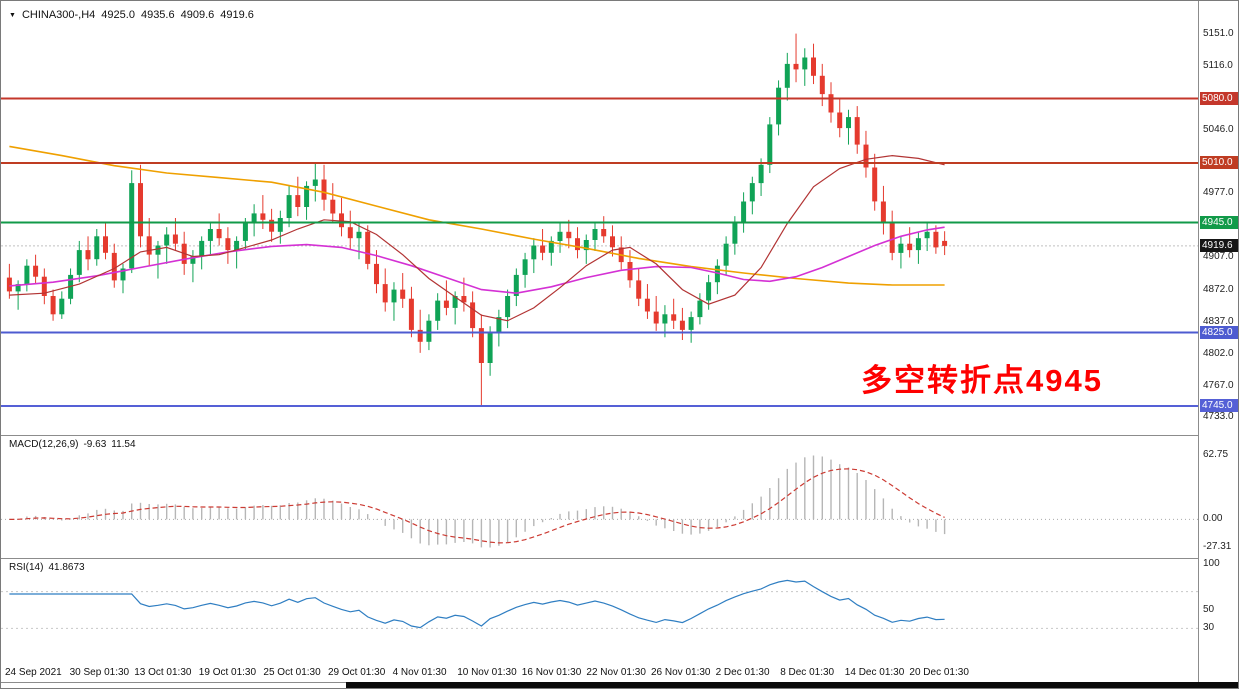 This screenshot has height=689, width=1239. I want to click on price-tick-label: 4907.0, so click(1218, 257).